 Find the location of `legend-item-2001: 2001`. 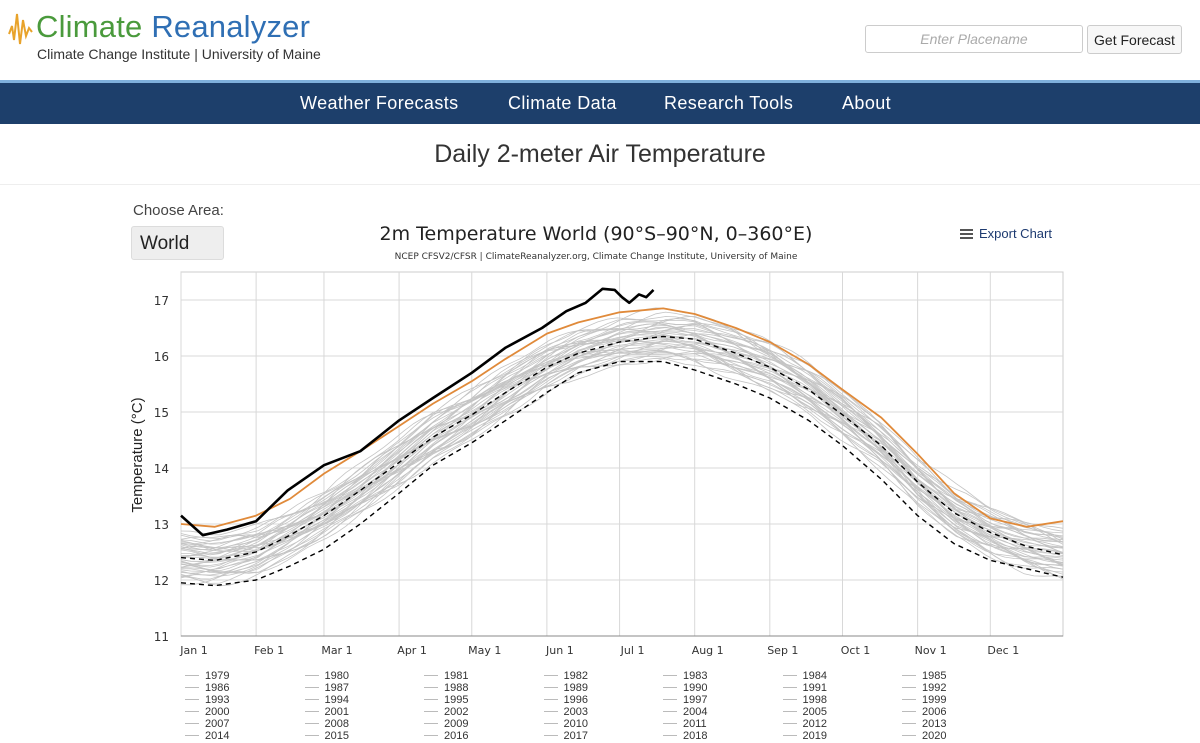

legend-item-2001: 2001 is located at coordinates (326, 712).